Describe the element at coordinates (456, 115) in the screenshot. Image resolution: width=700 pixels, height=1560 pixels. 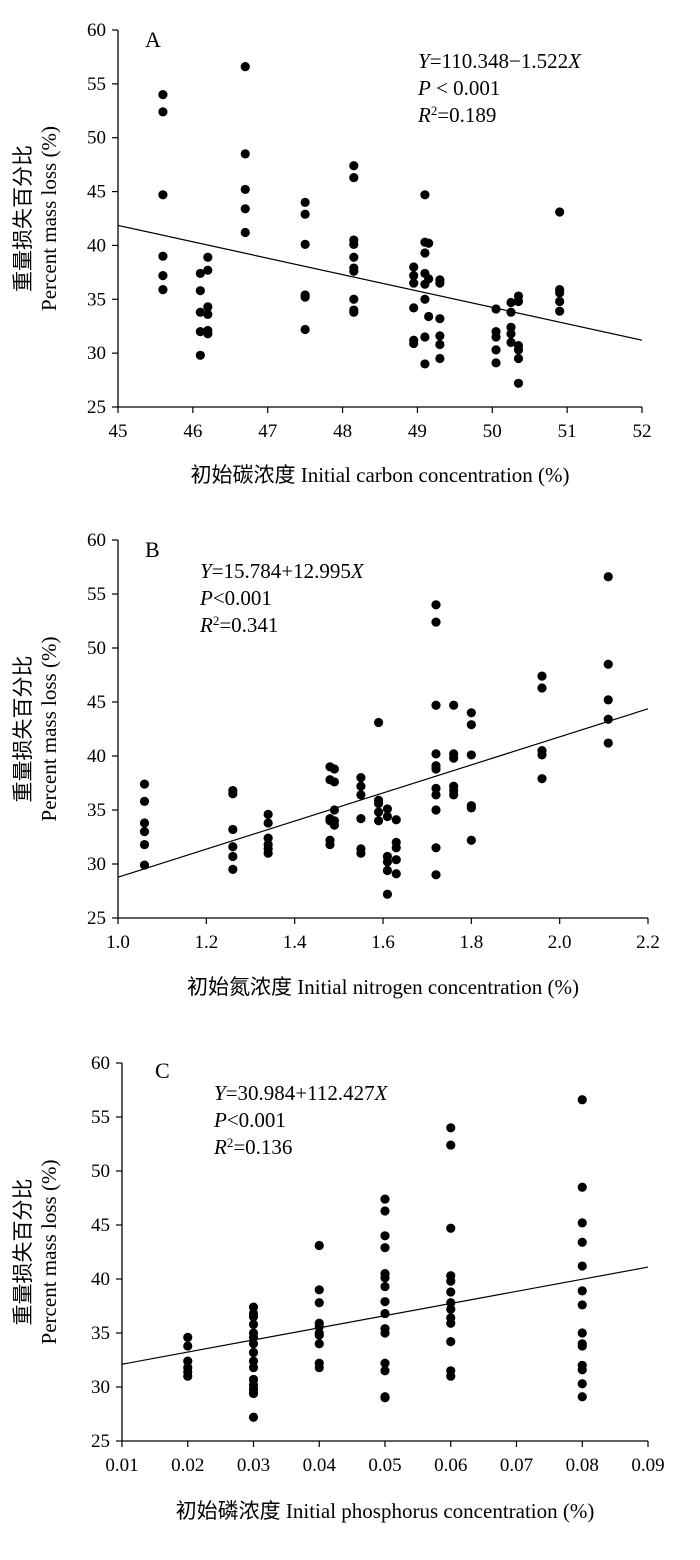
I see `r-squared: R2=0.189` at that location.